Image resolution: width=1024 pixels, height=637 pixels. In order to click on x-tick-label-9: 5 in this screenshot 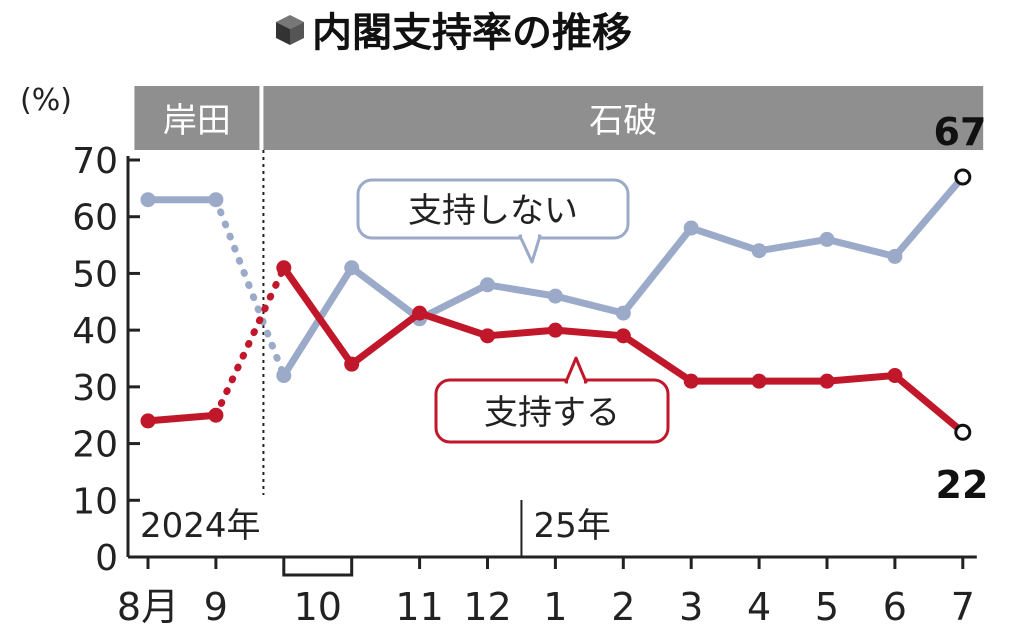, I will do `click(827, 607)`.